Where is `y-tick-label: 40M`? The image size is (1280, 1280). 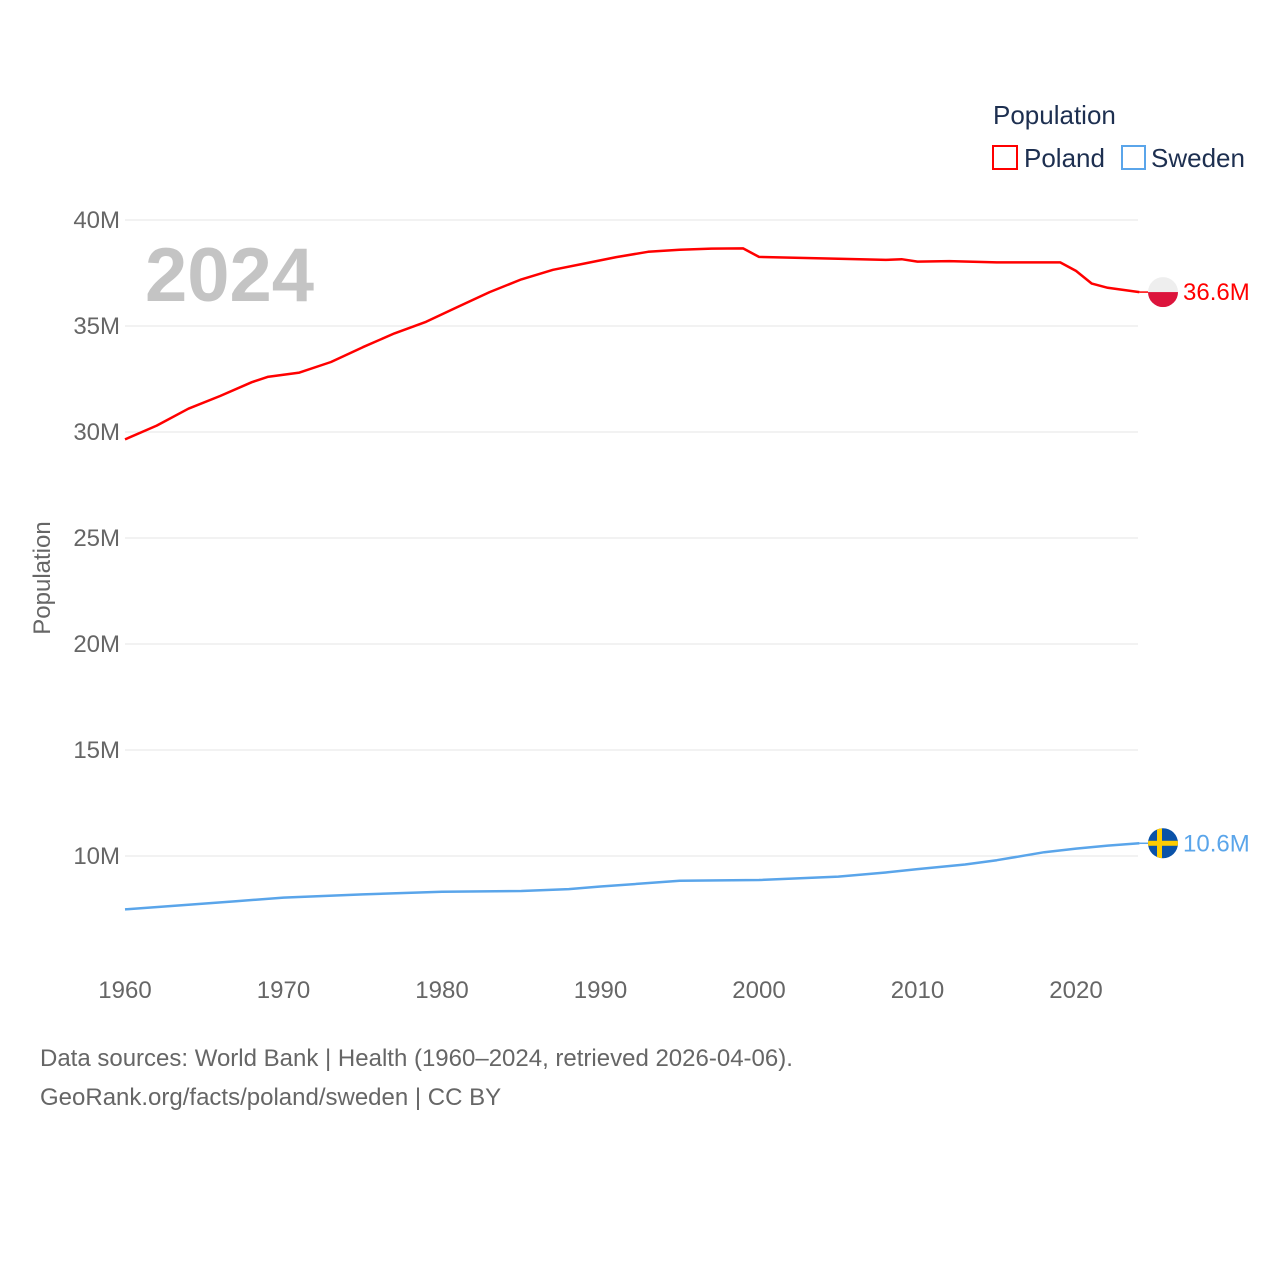 y-tick-label: 40M is located at coordinates (96, 220).